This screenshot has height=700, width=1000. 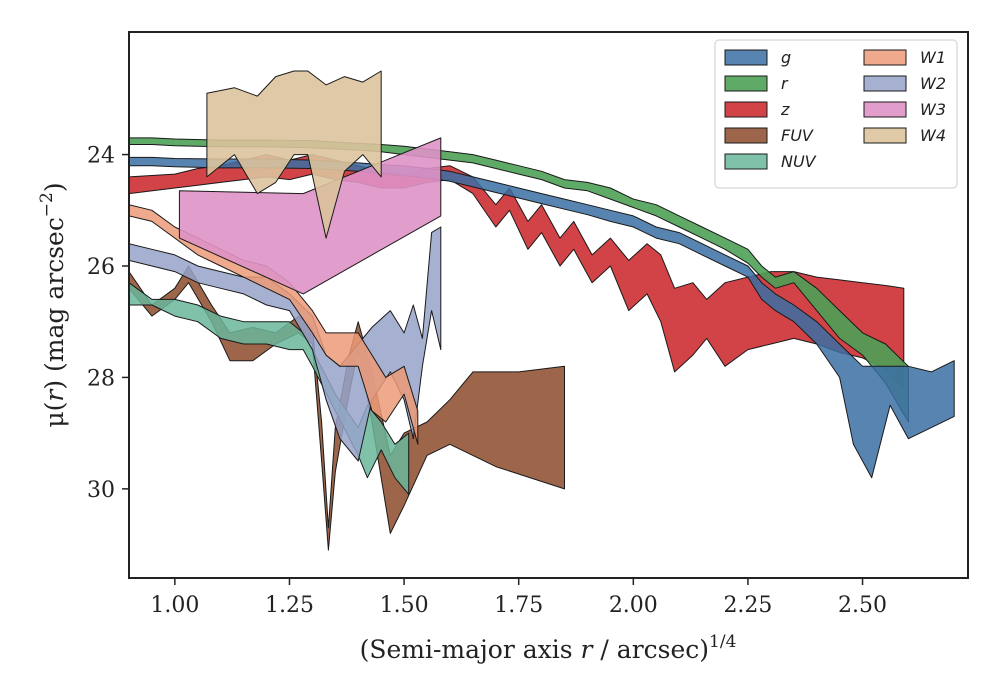 What do you see at coordinates (933, 57) in the screenshot?
I see `legend-label-w1: W1` at bounding box center [933, 57].